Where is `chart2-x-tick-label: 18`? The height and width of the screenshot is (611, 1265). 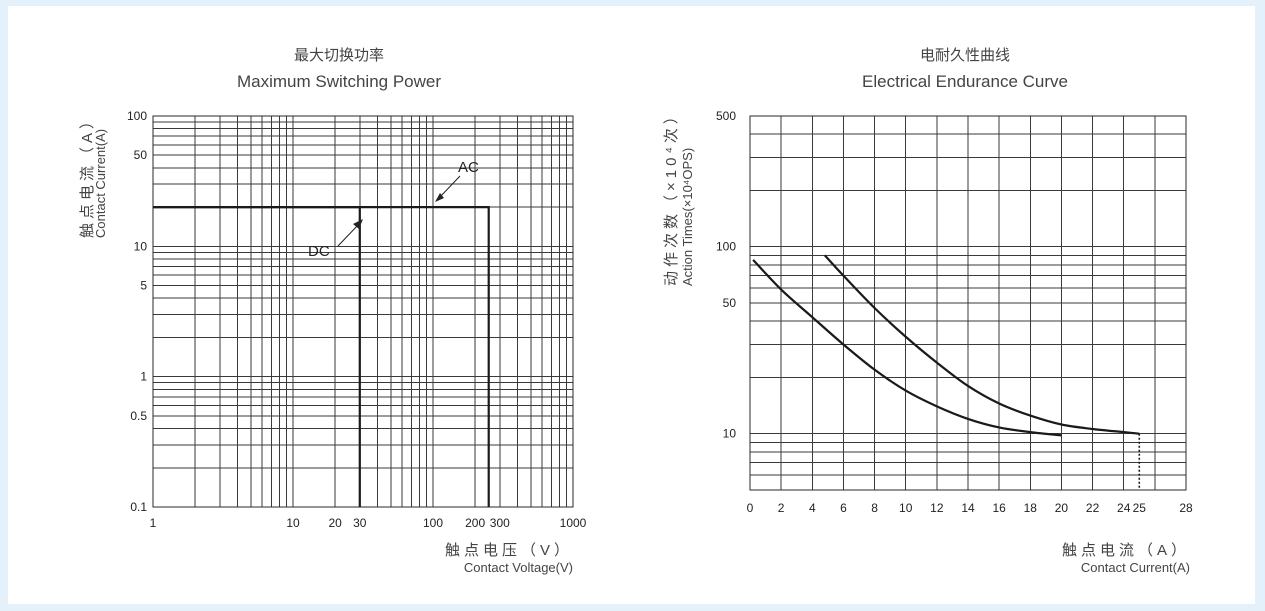 chart2-x-tick-label: 18 is located at coordinates (1031, 508).